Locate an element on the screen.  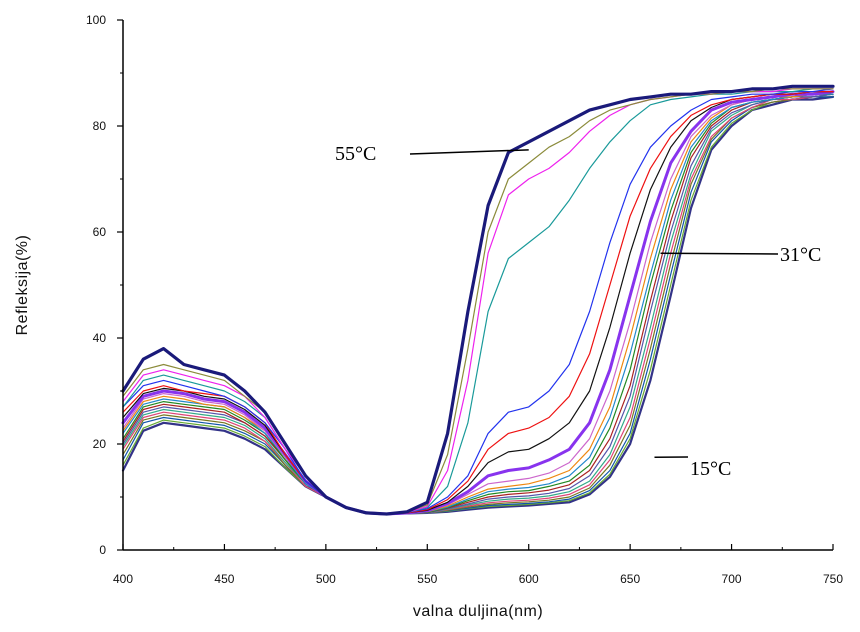
x-tick-label: 500 is located at coordinates (326, 579).